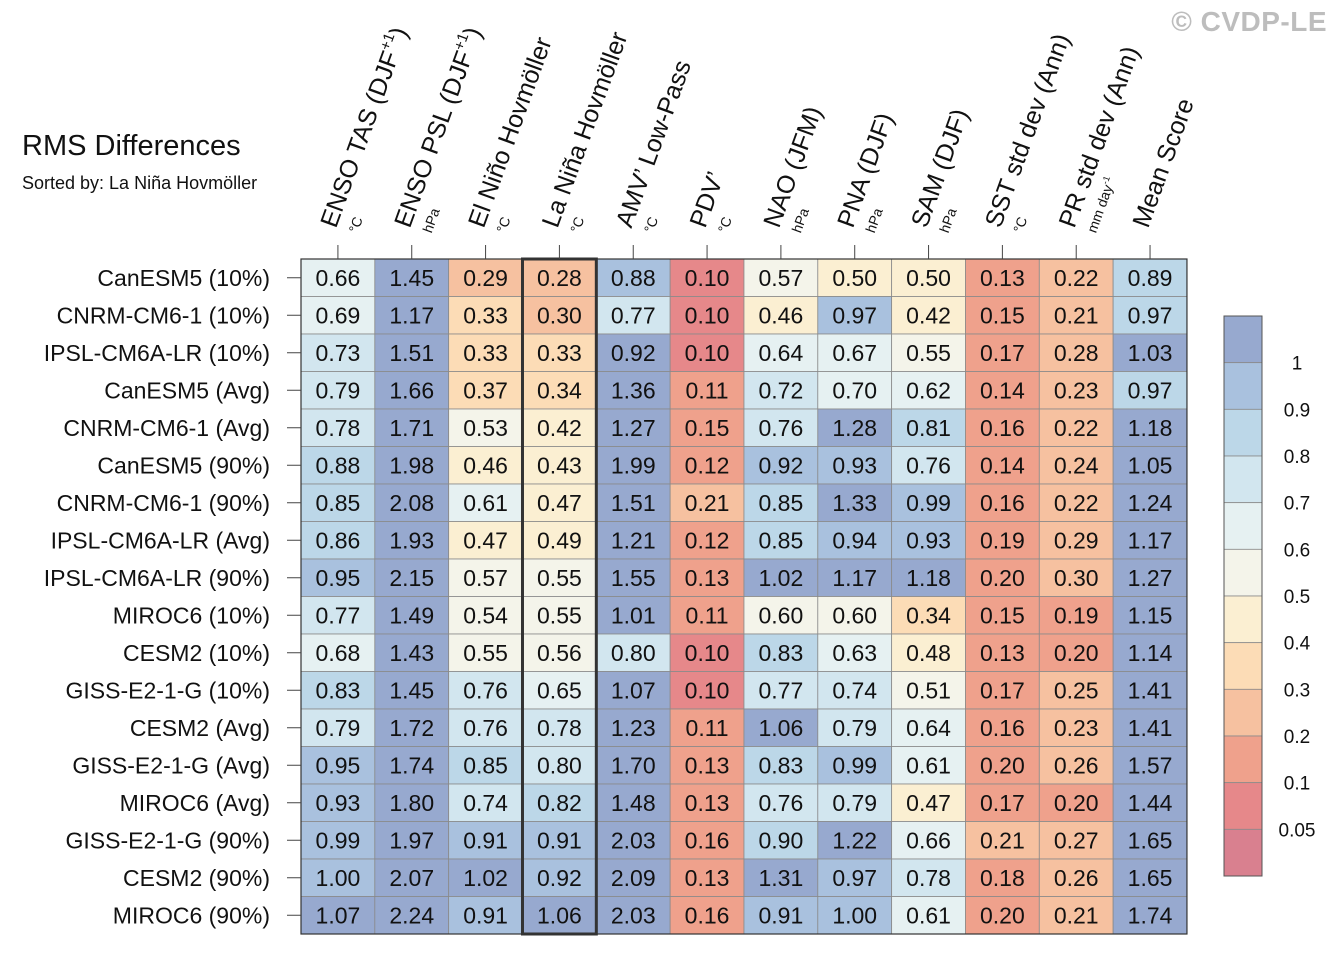  I want to click on cell-value-label: 0.86, so click(338, 540).